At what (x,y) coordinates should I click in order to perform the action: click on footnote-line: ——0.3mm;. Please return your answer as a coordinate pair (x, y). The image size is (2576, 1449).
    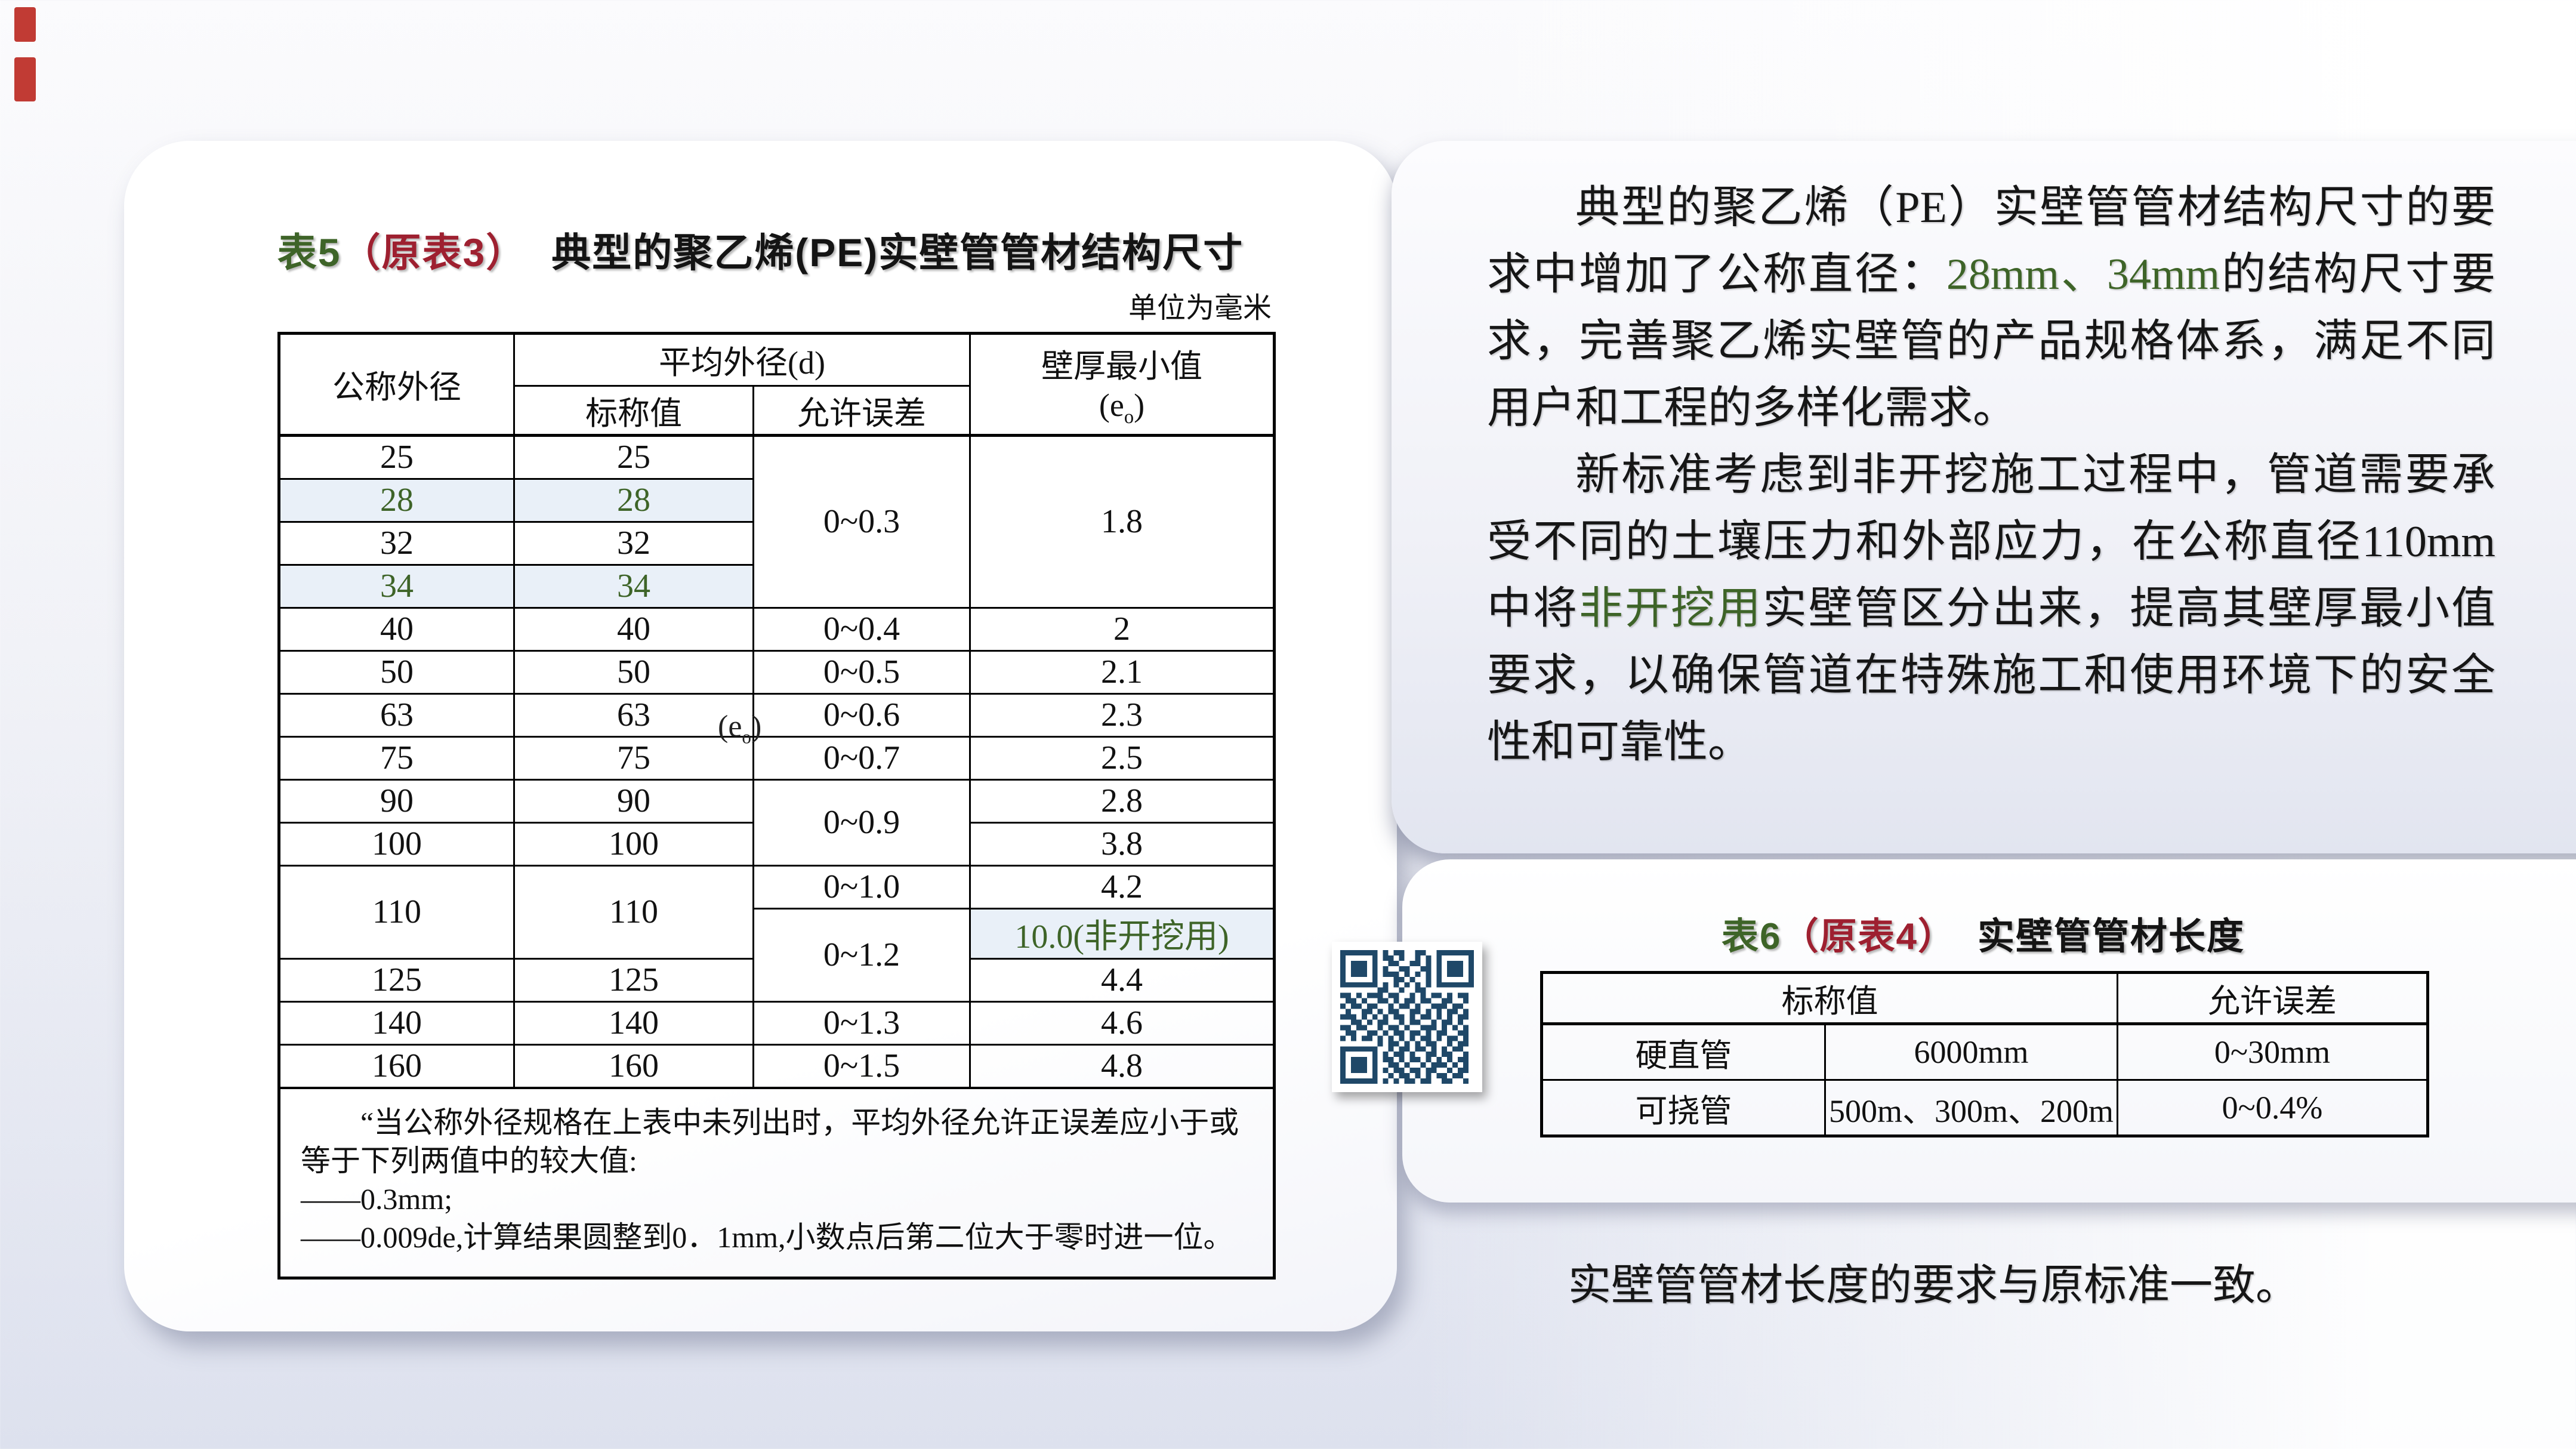
    Looking at the image, I should click on (377, 1199).